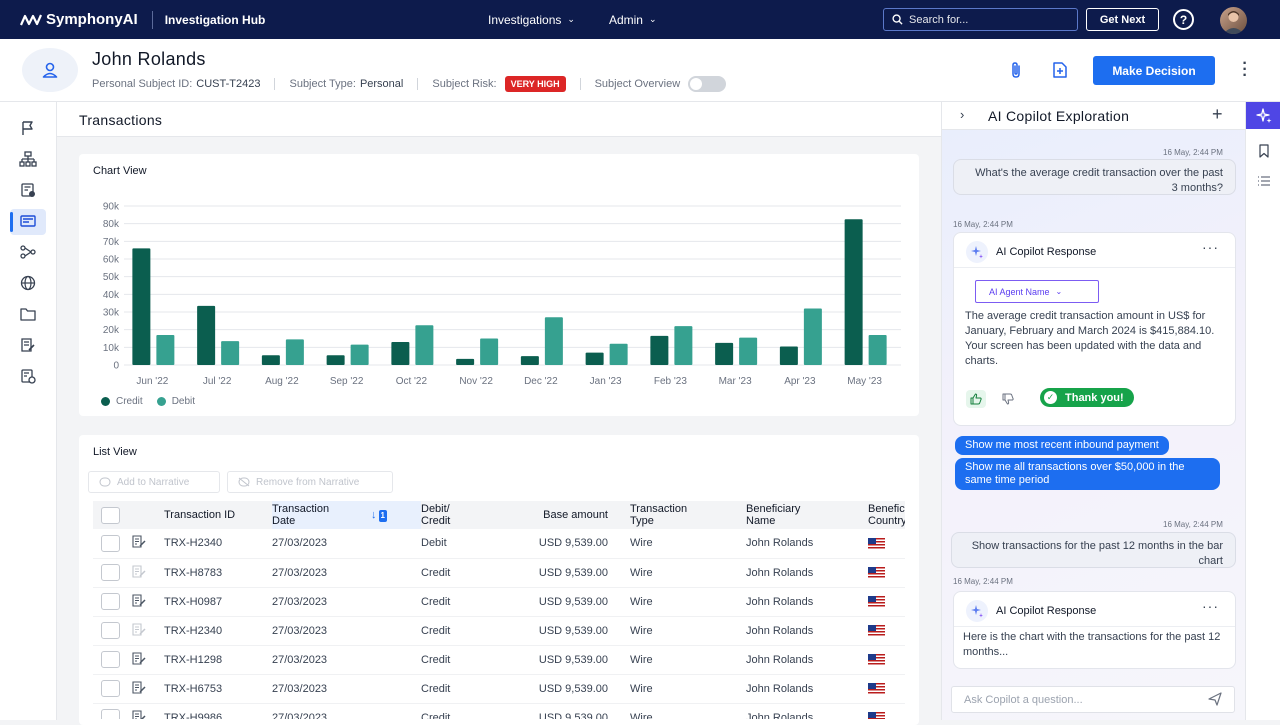 This screenshot has width=1280, height=725. What do you see at coordinates (28, 221) in the screenshot?
I see `transactions-icon` at bounding box center [28, 221].